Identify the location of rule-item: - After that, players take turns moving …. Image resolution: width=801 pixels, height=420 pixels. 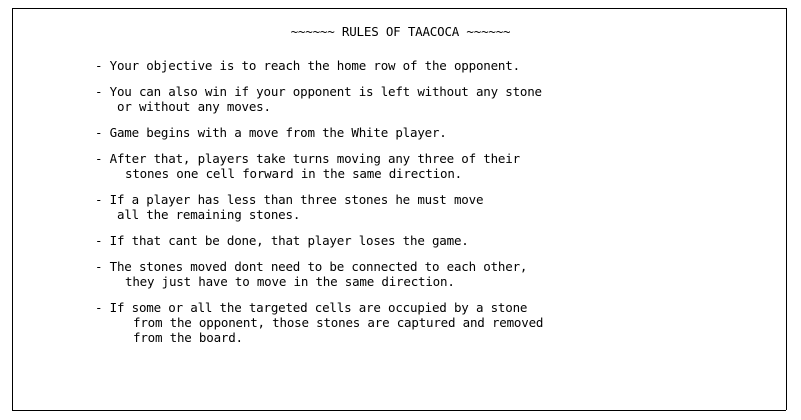
(319, 166).